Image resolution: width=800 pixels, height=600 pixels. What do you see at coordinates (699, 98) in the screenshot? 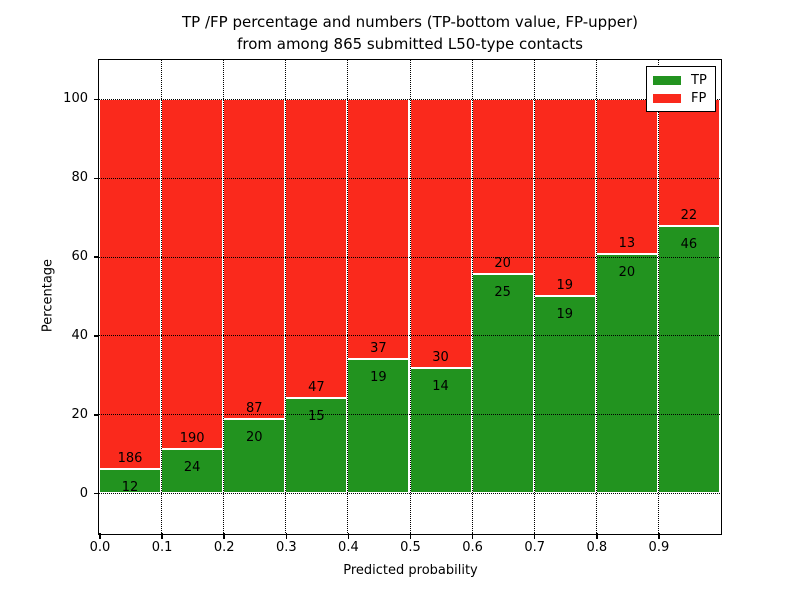
I see `legend-label-fp: FP` at bounding box center [699, 98].